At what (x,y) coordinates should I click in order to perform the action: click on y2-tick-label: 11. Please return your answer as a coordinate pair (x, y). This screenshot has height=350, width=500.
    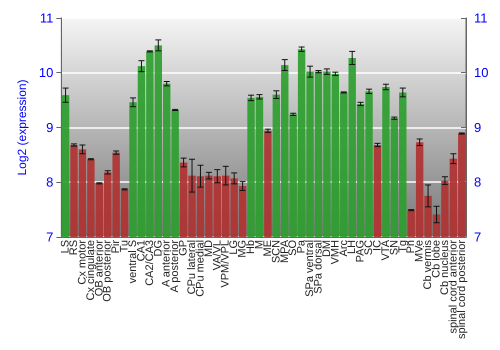
    Looking at the image, I should click on (481, 18).